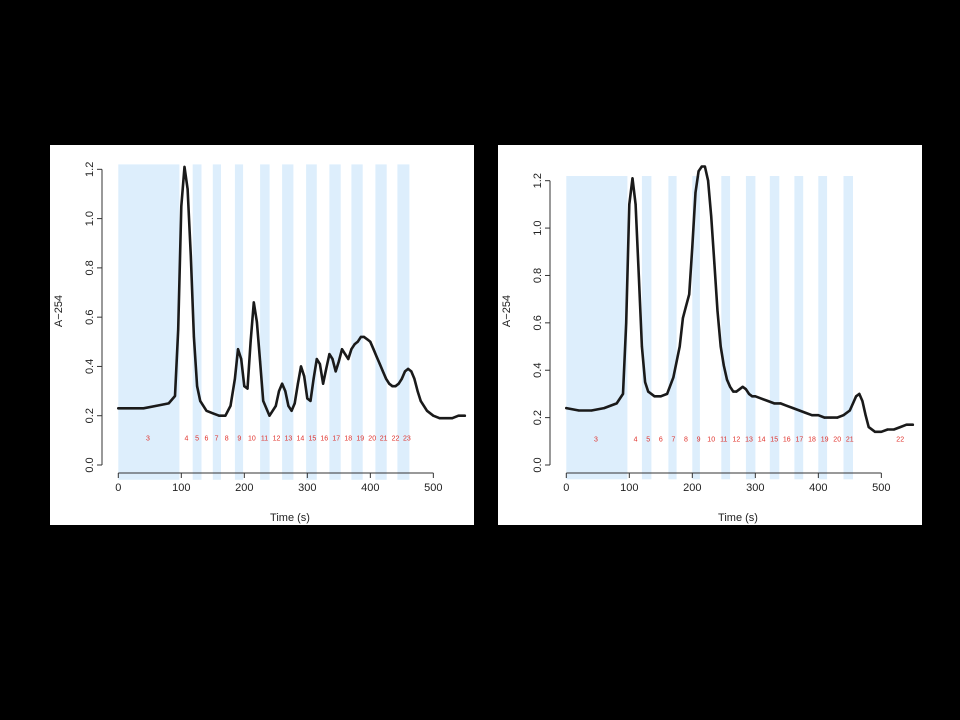 Image resolution: width=960 pixels, height=720 pixels. I want to click on fraction-label: 10, so click(711, 439).